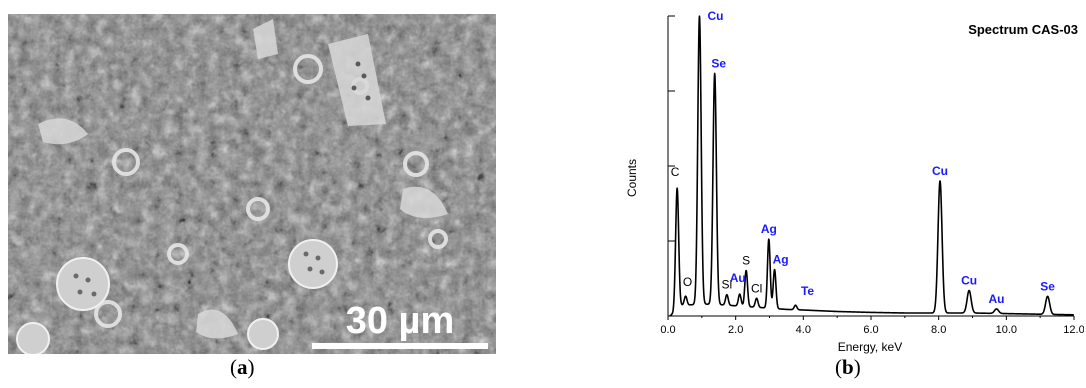  What do you see at coordinates (870, 347) in the screenshot?
I see `x-axis-label: Energy, keV` at bounding box center [870, 347].